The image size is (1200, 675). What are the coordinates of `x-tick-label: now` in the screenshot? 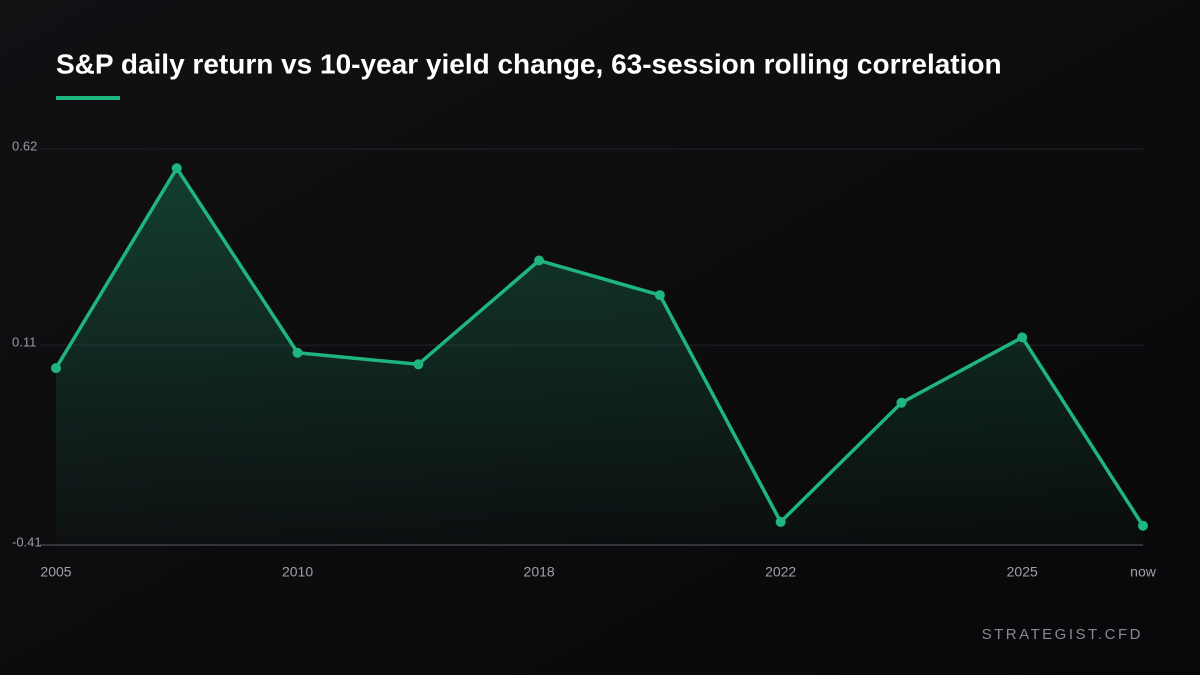 It's located at (1143, 572).